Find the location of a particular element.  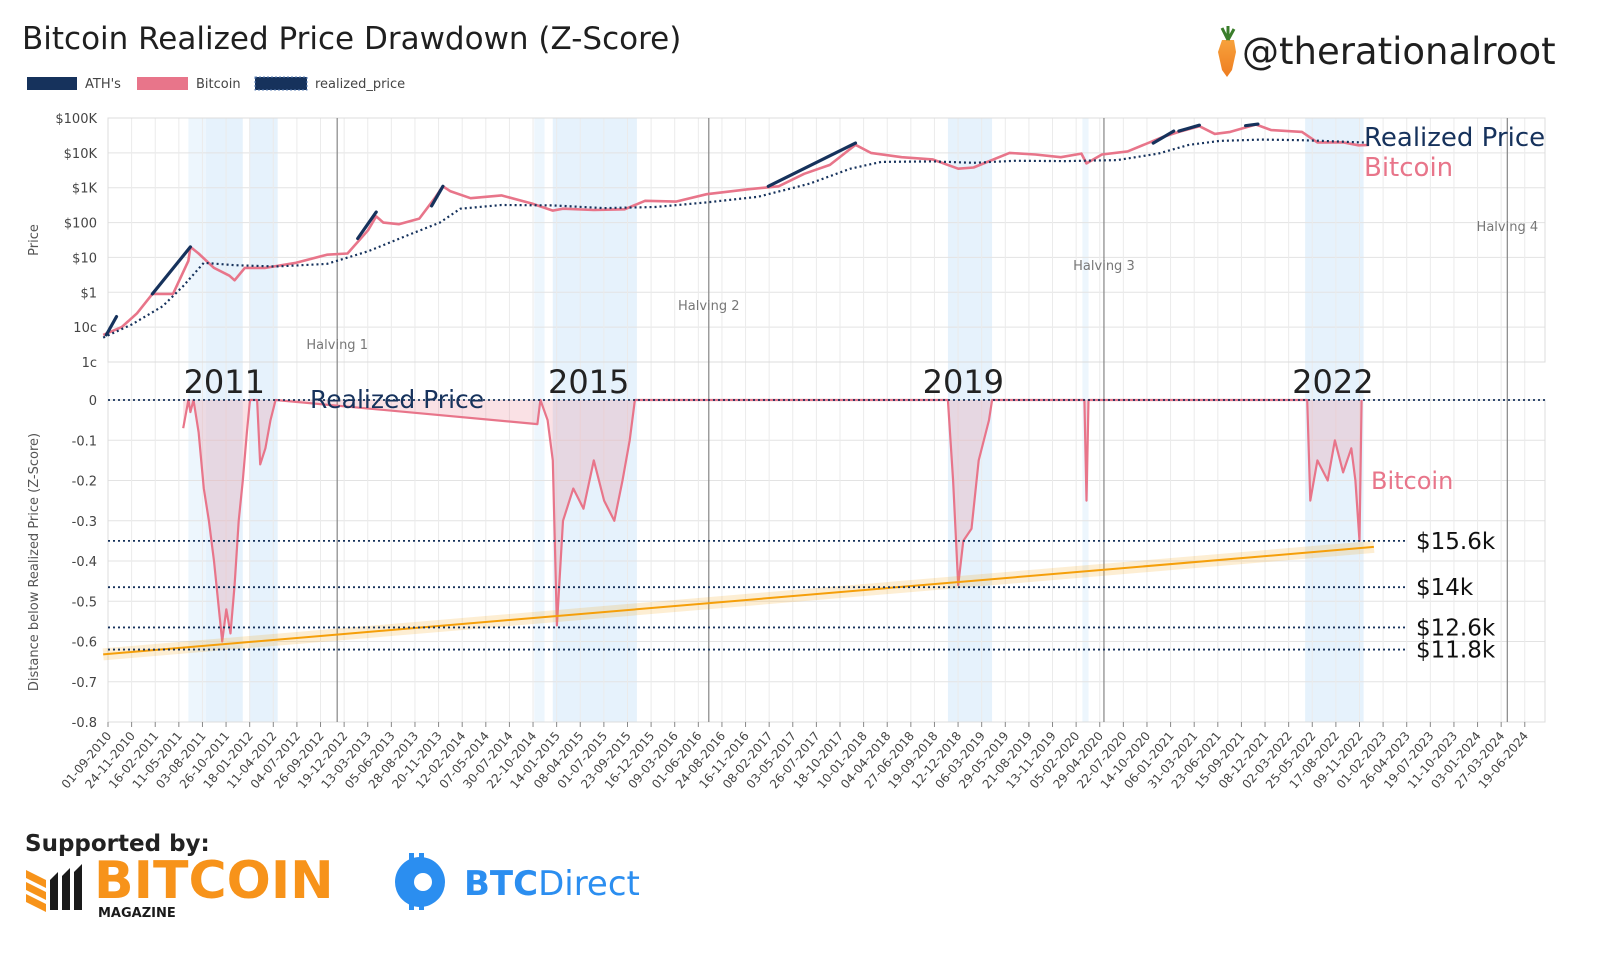

legend-swatch-realized-price is located at coordinates (281, 83).